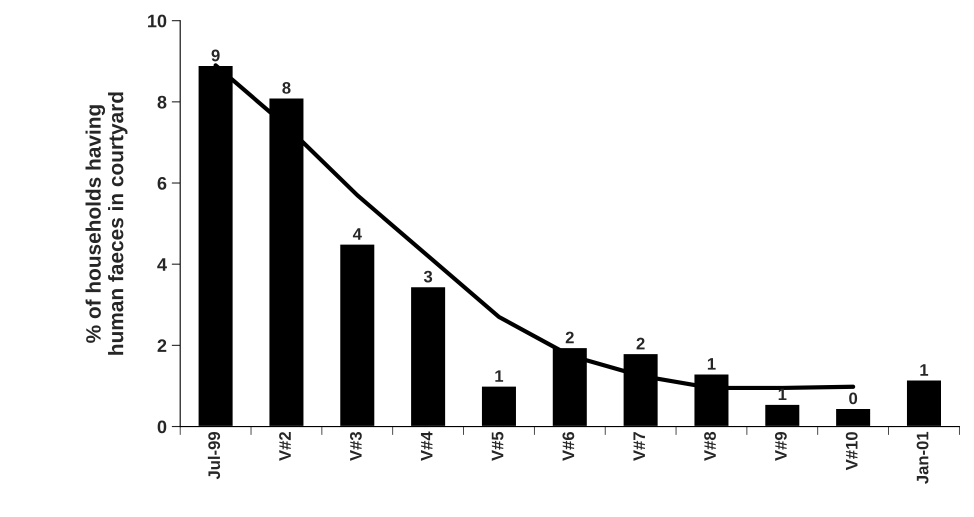 This screenshot has width=974, height=517. I want to click on x-tick-label: V#7, so click(639, 446).